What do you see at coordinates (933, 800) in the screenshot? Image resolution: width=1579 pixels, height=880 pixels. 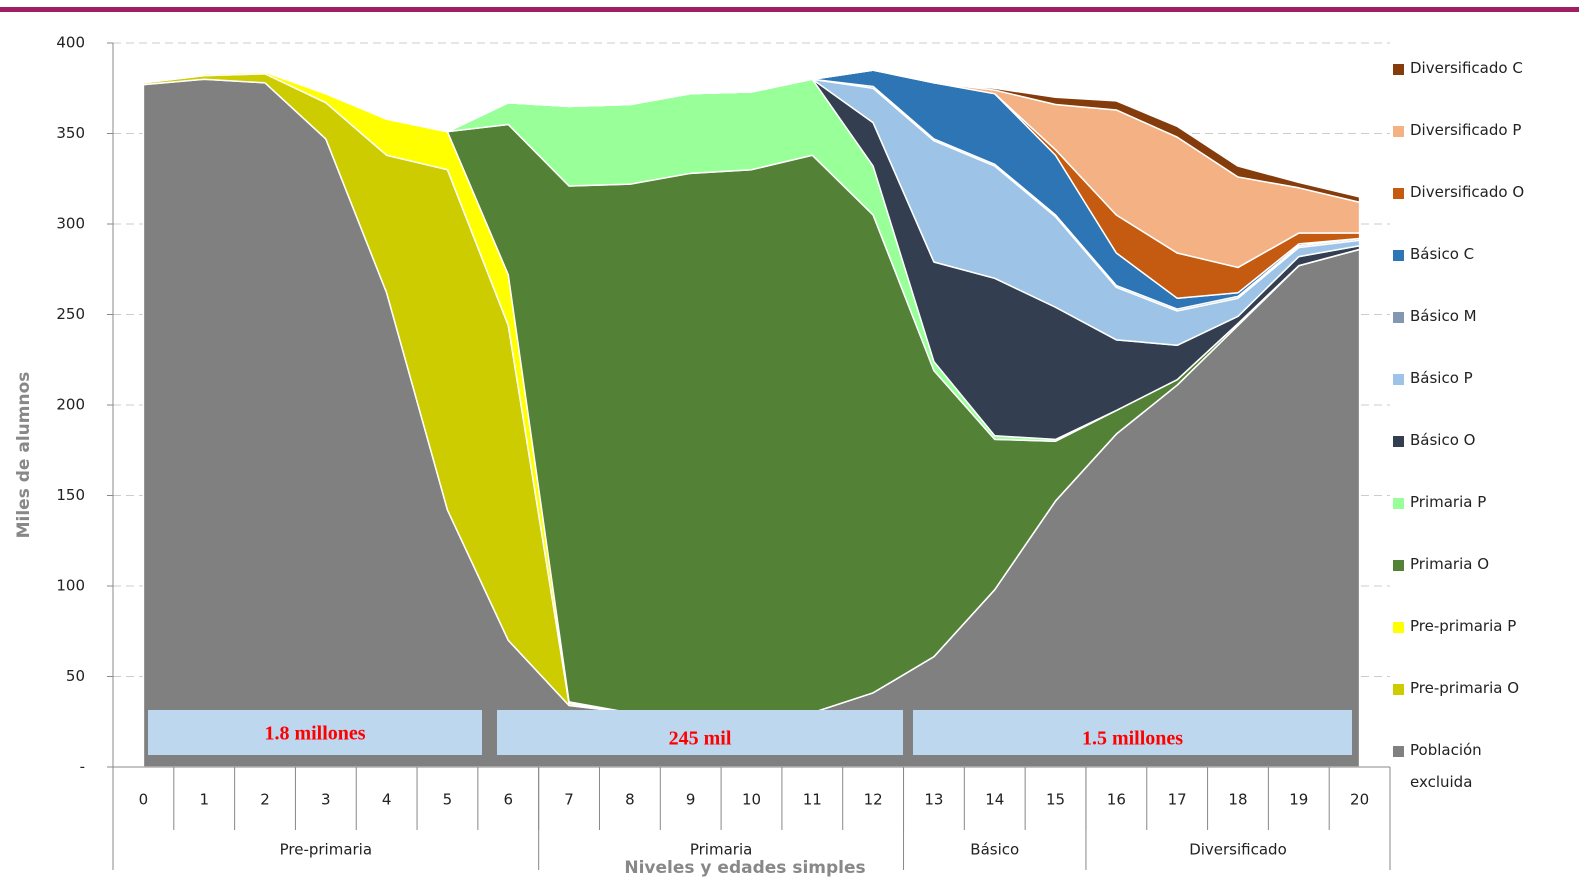 I see `x-tick-label: 13` at bounding box center [933, 800].